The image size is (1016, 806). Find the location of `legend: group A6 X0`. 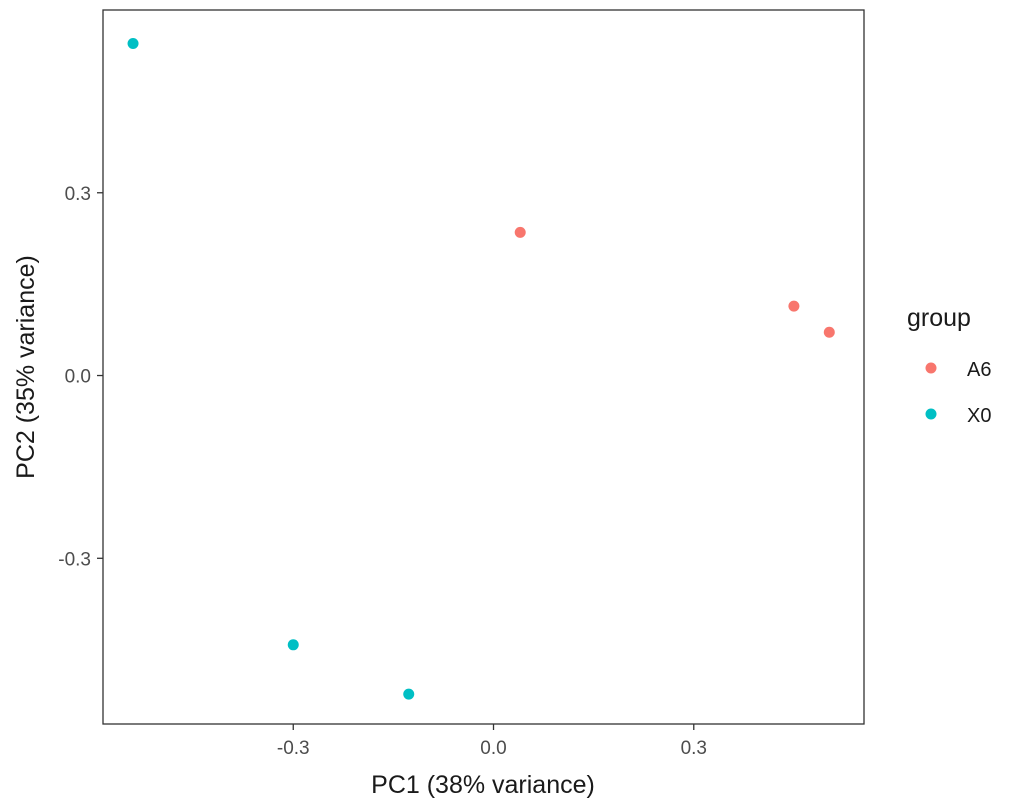

legend: group A6 X0 is located at coordinates (949, 365).